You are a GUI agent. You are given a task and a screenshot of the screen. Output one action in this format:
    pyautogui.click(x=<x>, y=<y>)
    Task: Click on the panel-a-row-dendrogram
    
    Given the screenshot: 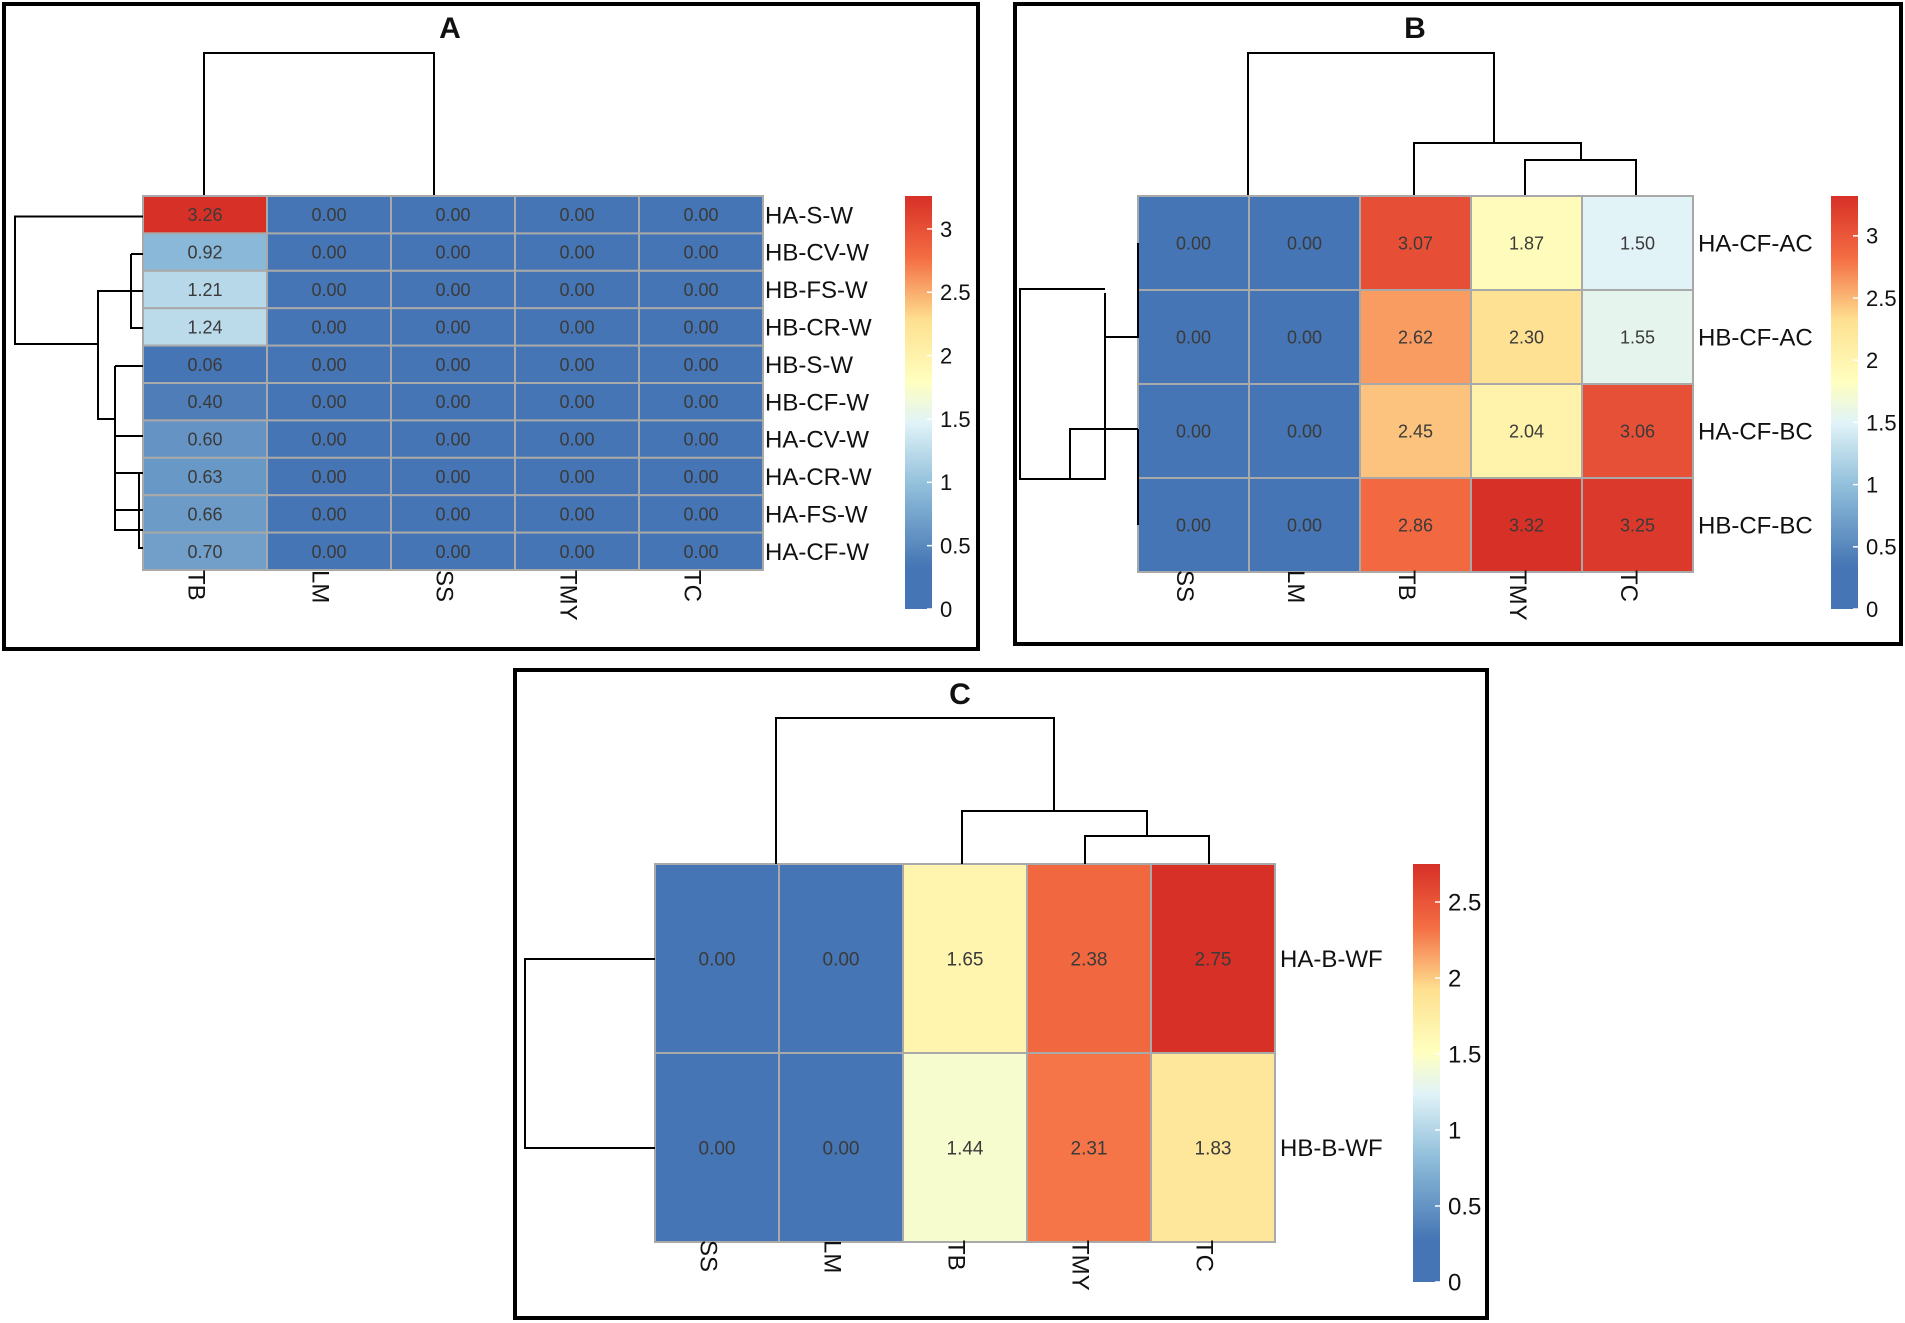 What is the action you would take?
    pyautogui.click(x=78, y=382)
    